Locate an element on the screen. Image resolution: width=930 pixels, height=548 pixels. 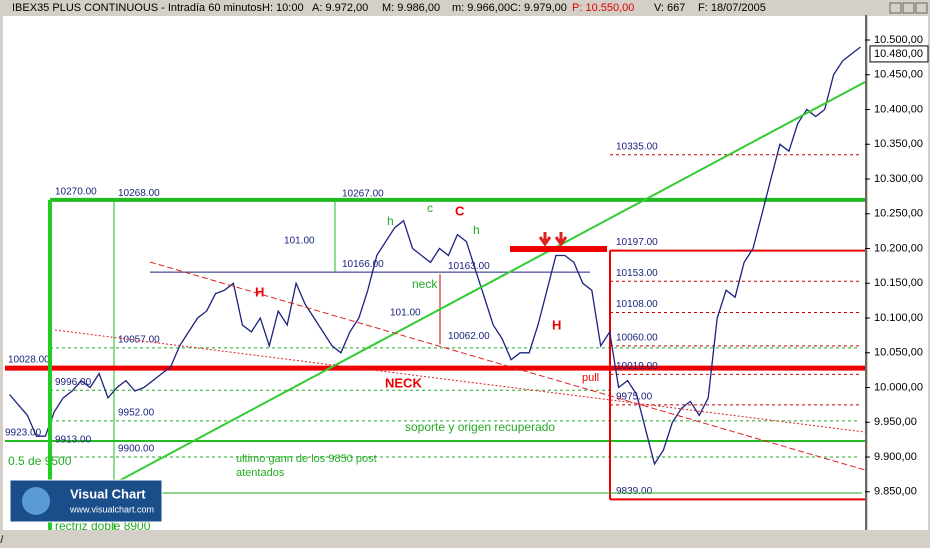
close-button is located at coordinates (921, 8).